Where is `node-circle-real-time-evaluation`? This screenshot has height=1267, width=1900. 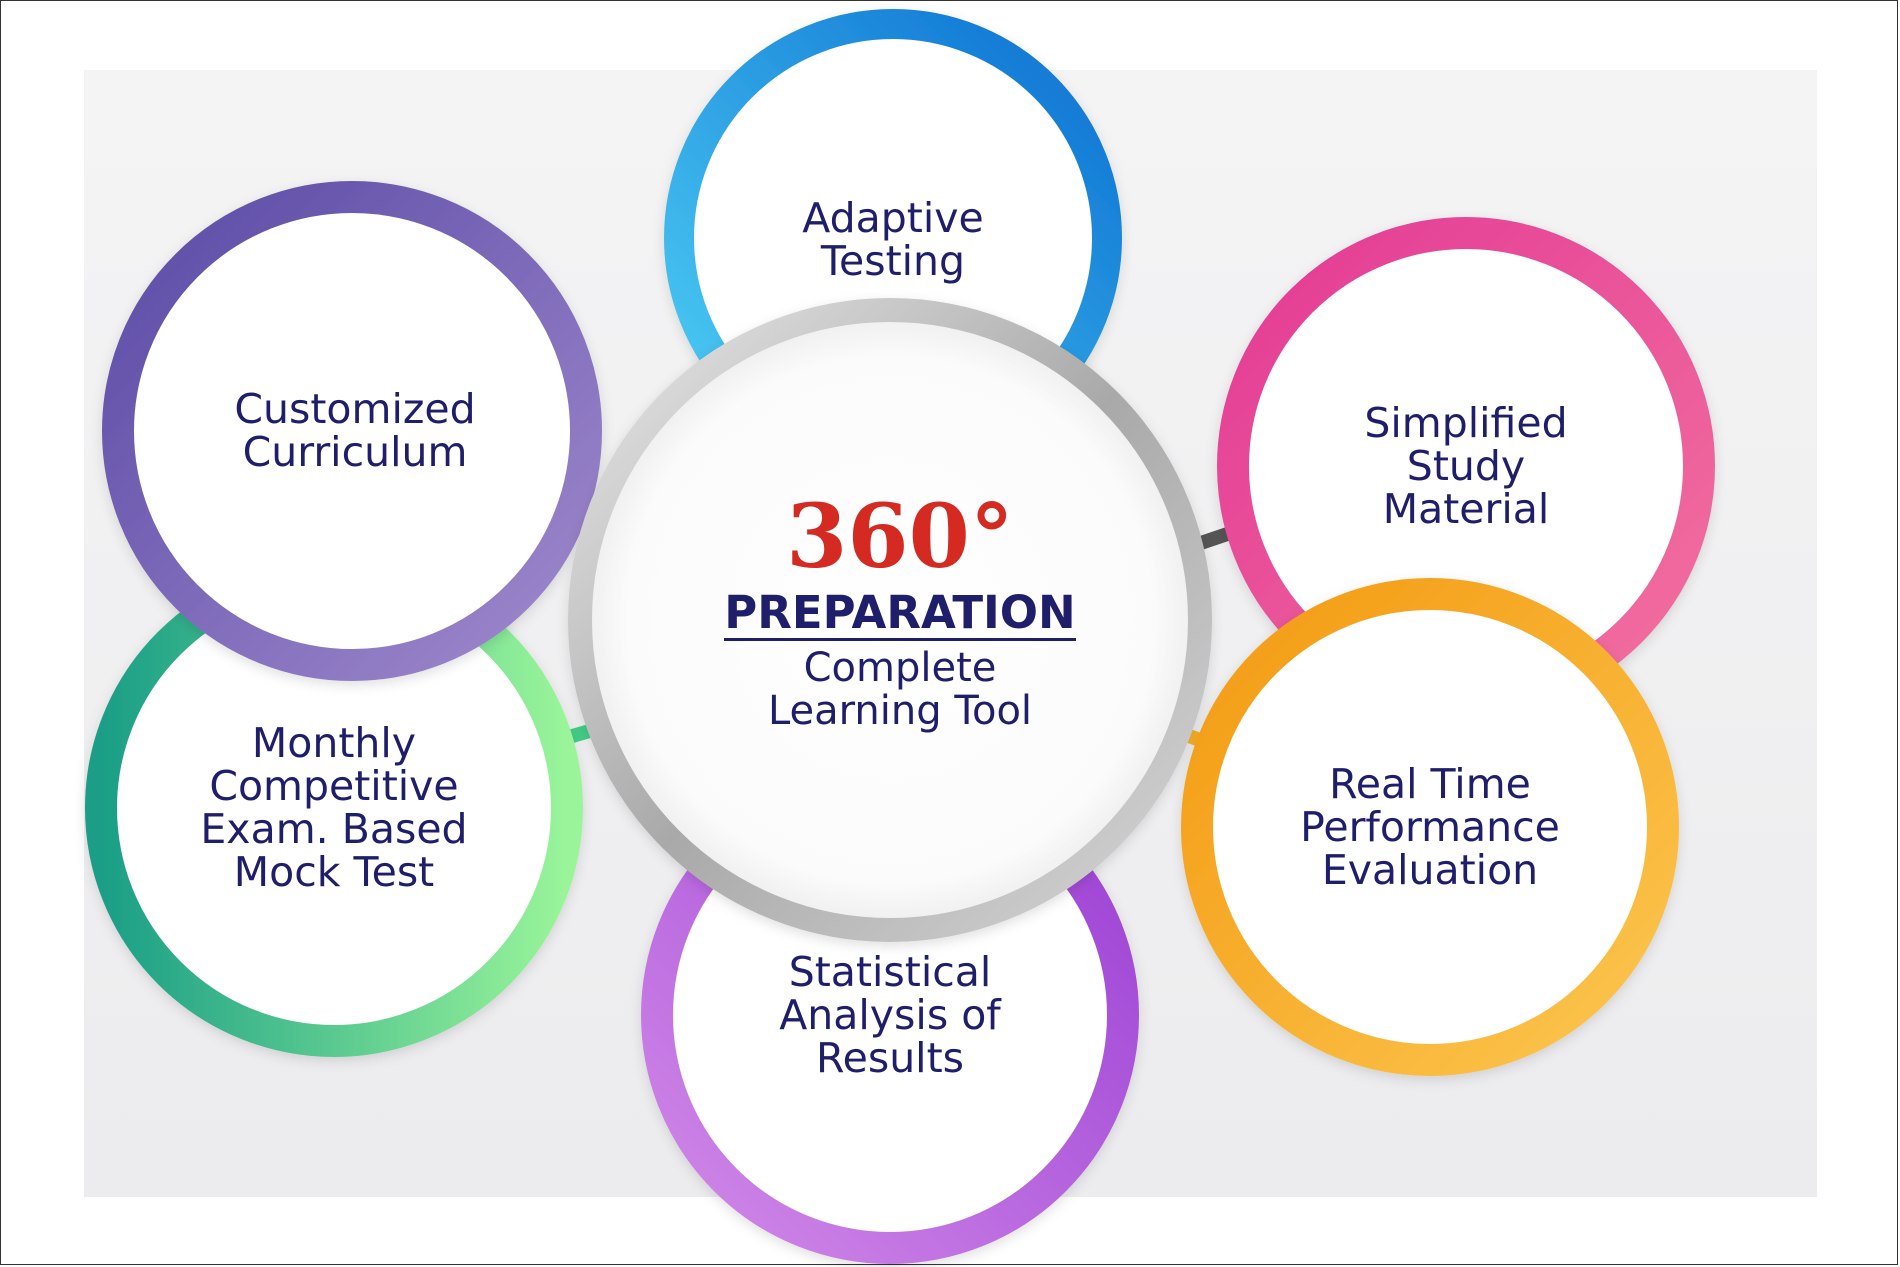
node-circle-real-time-evaluation is located at coordinates (1430, 827).